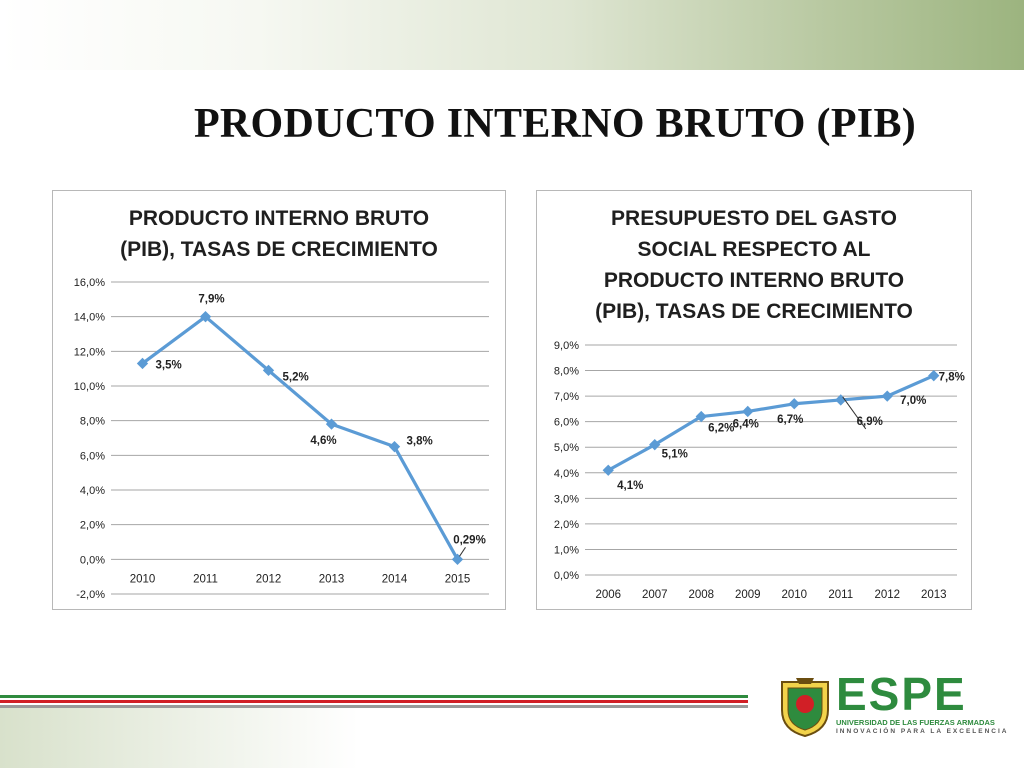 Image resolution: width=1024 pixels, height=768 pixels. What do you see at coordinates (555, 124) in the screenshot?
I see `slide-title: PRODUCTO INTERNO BRUTO (PIB)` at bounding box center [555, 124].